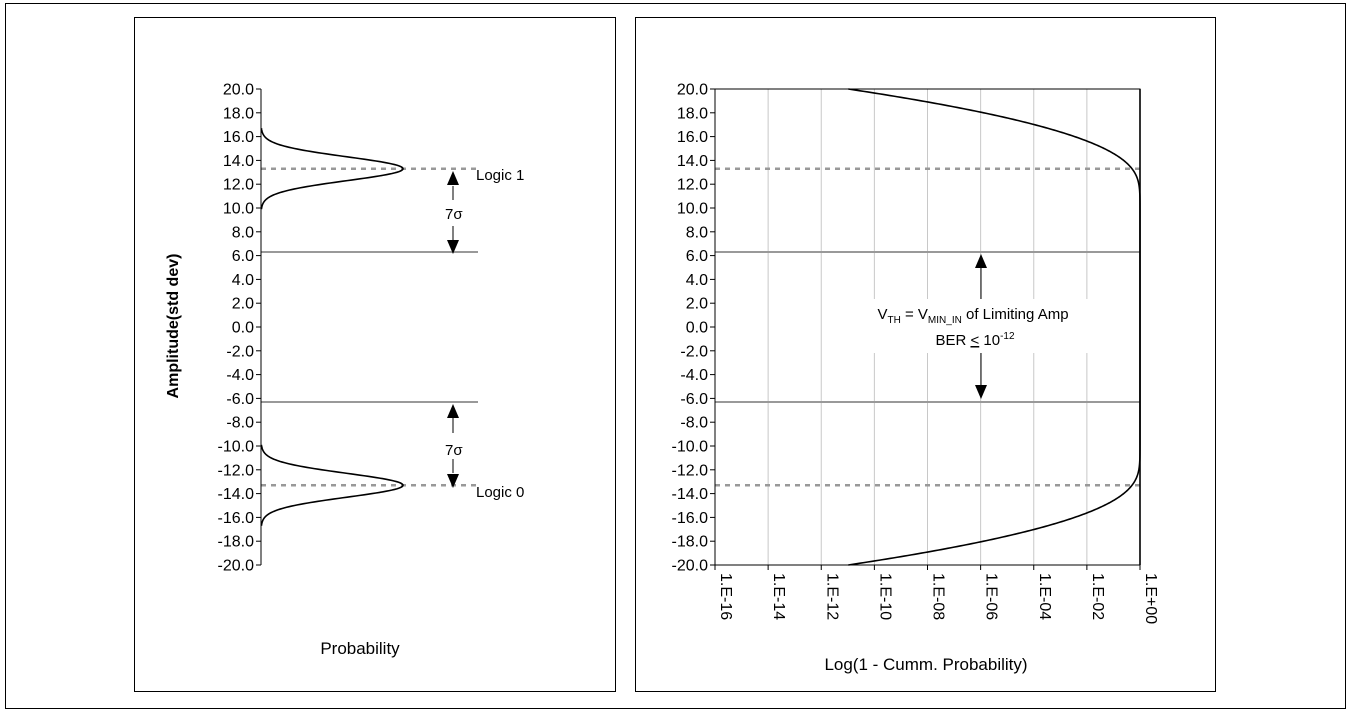 This screenshot has width=1351, height=711. I want to click on sigma-upper-arrow-bottom-head, so click(453, 247).